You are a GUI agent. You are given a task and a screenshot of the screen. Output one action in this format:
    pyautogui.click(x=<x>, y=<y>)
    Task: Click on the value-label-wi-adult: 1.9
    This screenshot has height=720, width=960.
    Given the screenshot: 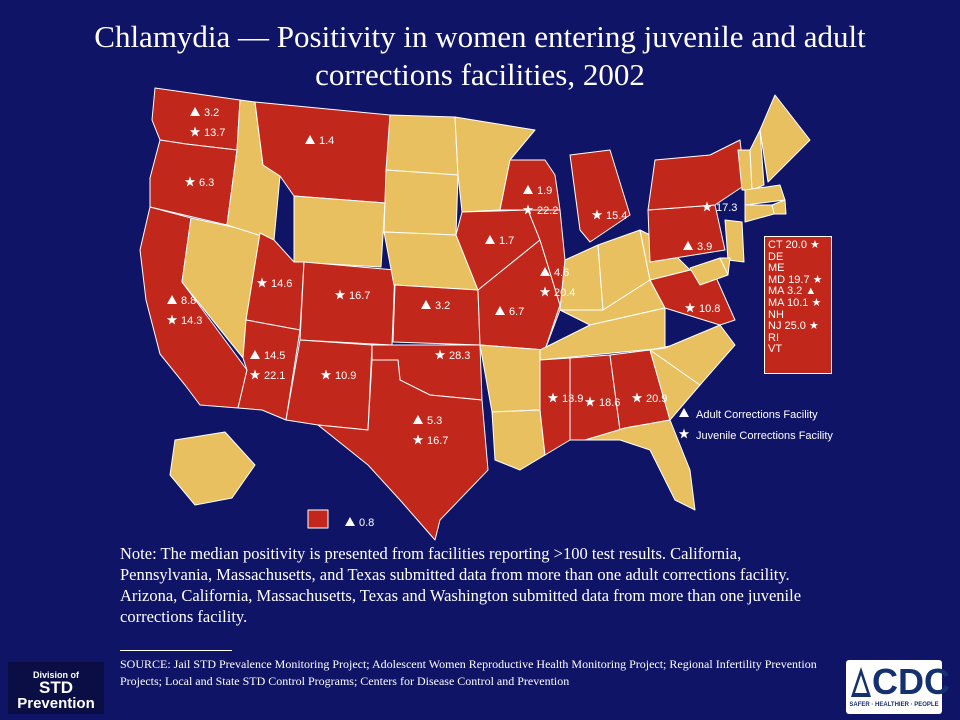 What is the action you would take?
    pyautogui.click(x=544, y=191)
    